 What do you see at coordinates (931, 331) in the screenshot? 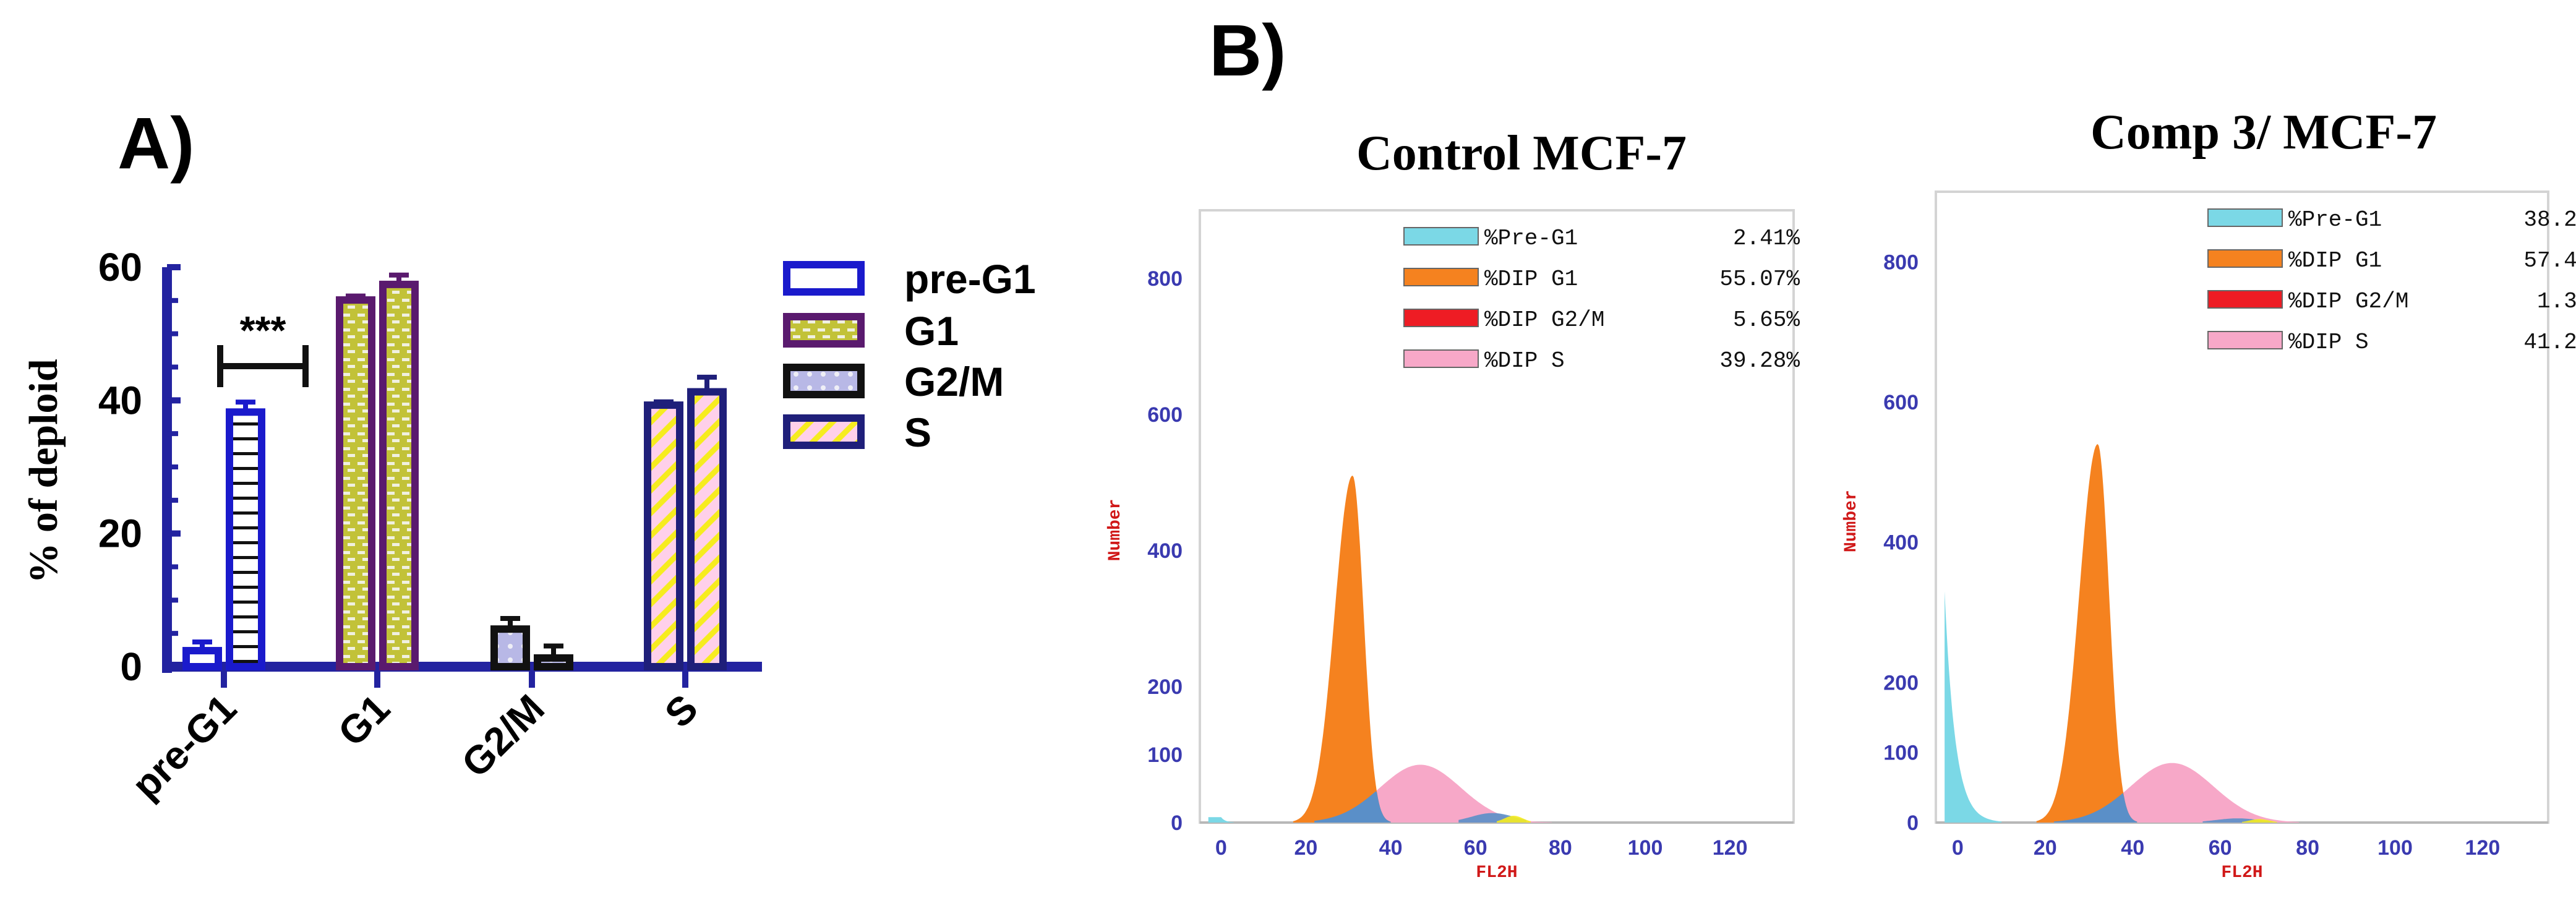
I see `legend-label: G1` at bounding box center [931, 331].